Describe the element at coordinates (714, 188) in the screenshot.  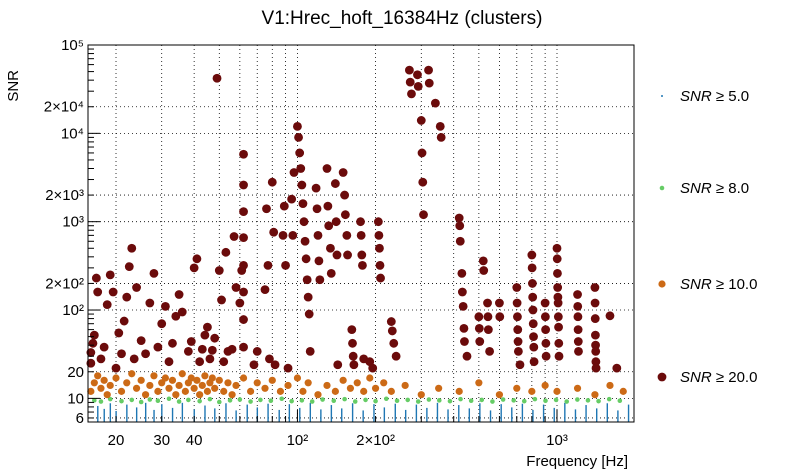
I see `legend-entry: SNR ≥ 8.0` at that location.